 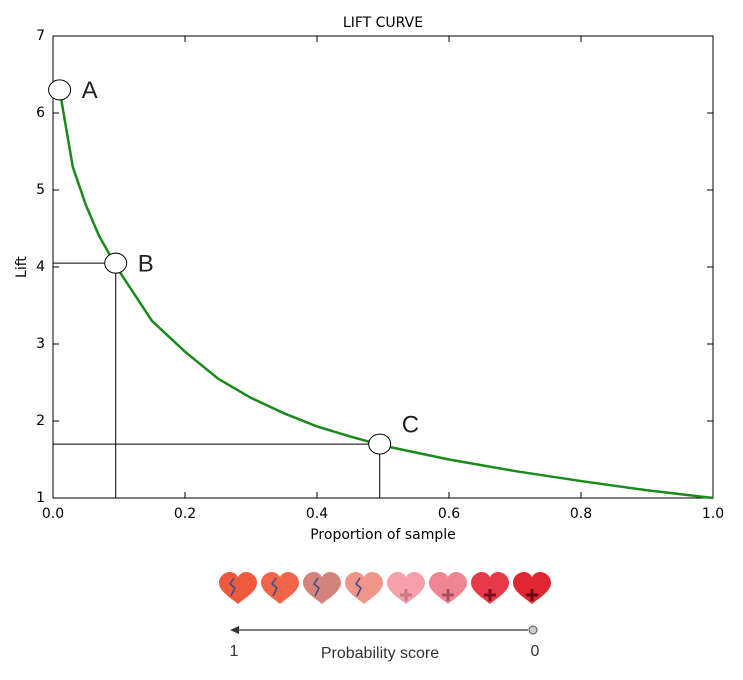 What do you see at coordinates (146, 263) in the screenshot?
I see `annotation-label: B` at bounding box center [146, 263].